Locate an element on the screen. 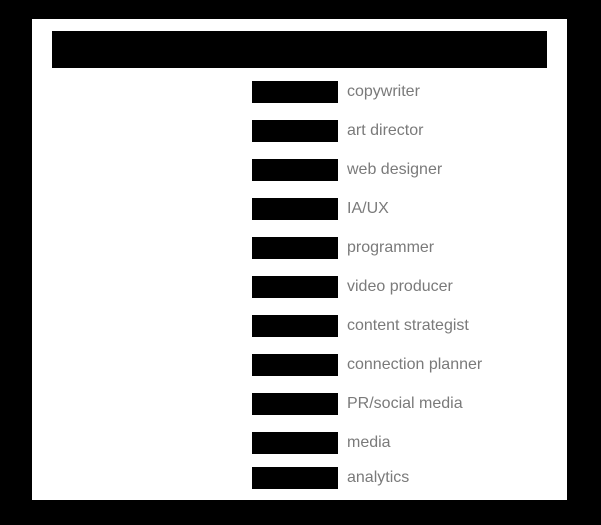 This screenshot has width=601, height=525. role-row-ia-ux: IA/UX is located at coordinates (320, 209).